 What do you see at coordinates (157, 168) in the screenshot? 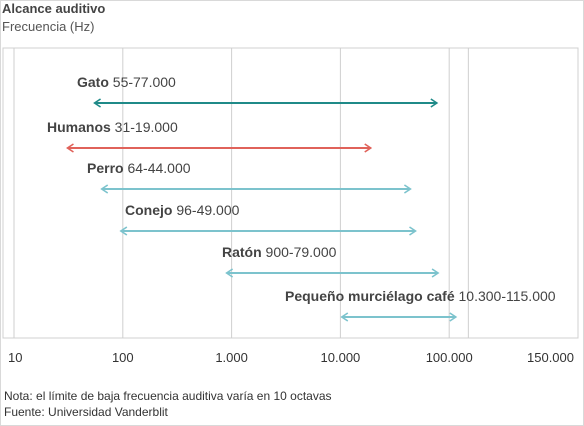
I see `series-range-label: 64-44.000` at bounding box center [157, 168].